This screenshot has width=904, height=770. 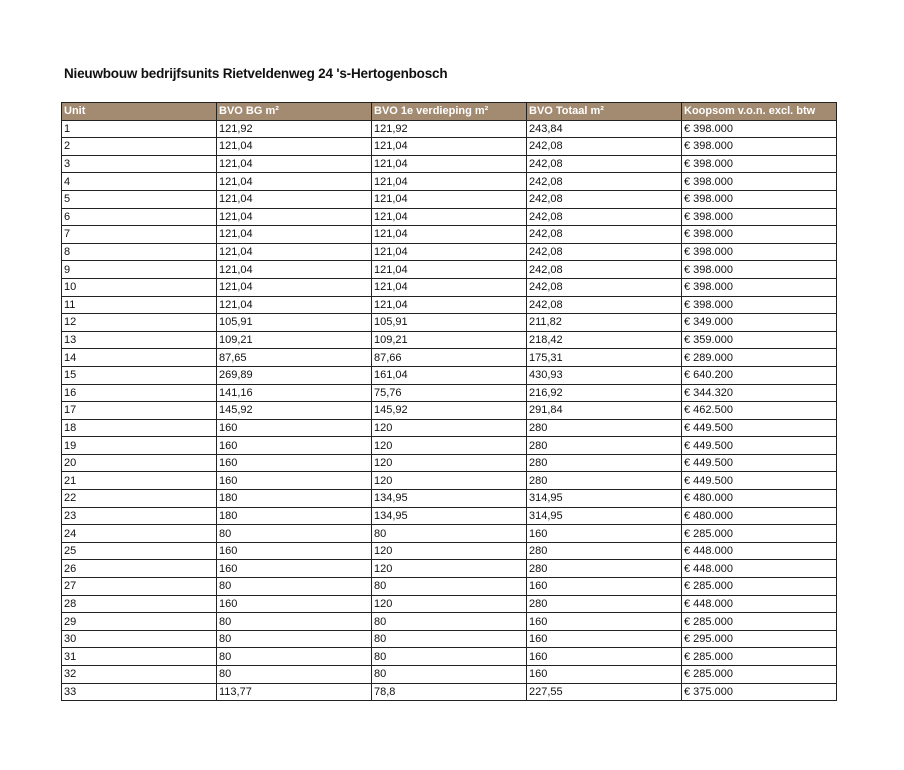 I want to click on table-row: 19 160 120 280 € 449.500, so click(x=449, y=445).